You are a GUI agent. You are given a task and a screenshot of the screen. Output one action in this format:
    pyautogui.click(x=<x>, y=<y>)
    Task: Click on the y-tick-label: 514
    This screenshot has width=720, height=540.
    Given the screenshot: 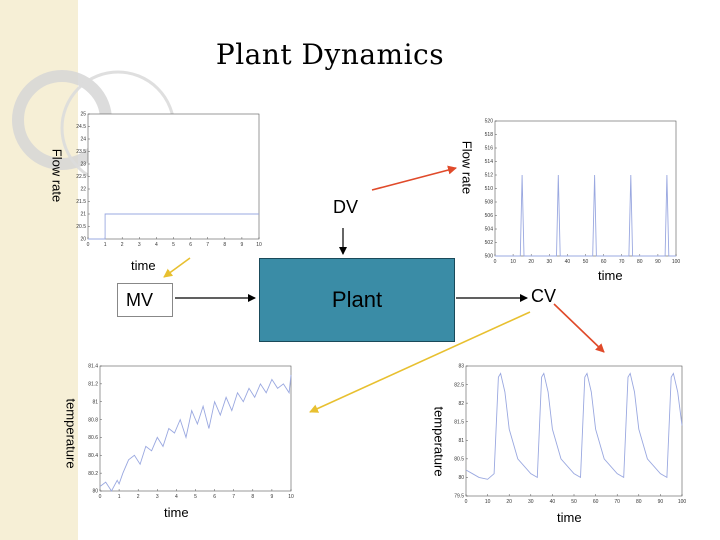 What is the action you would take?
    pyautogui.click(x=489, y=162)
    